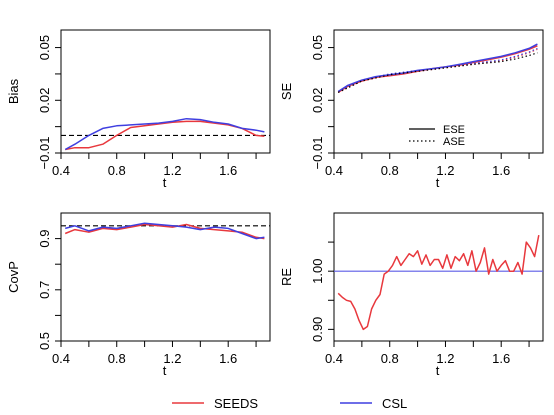  I want to click on series-line-ase, so click(437, 72).